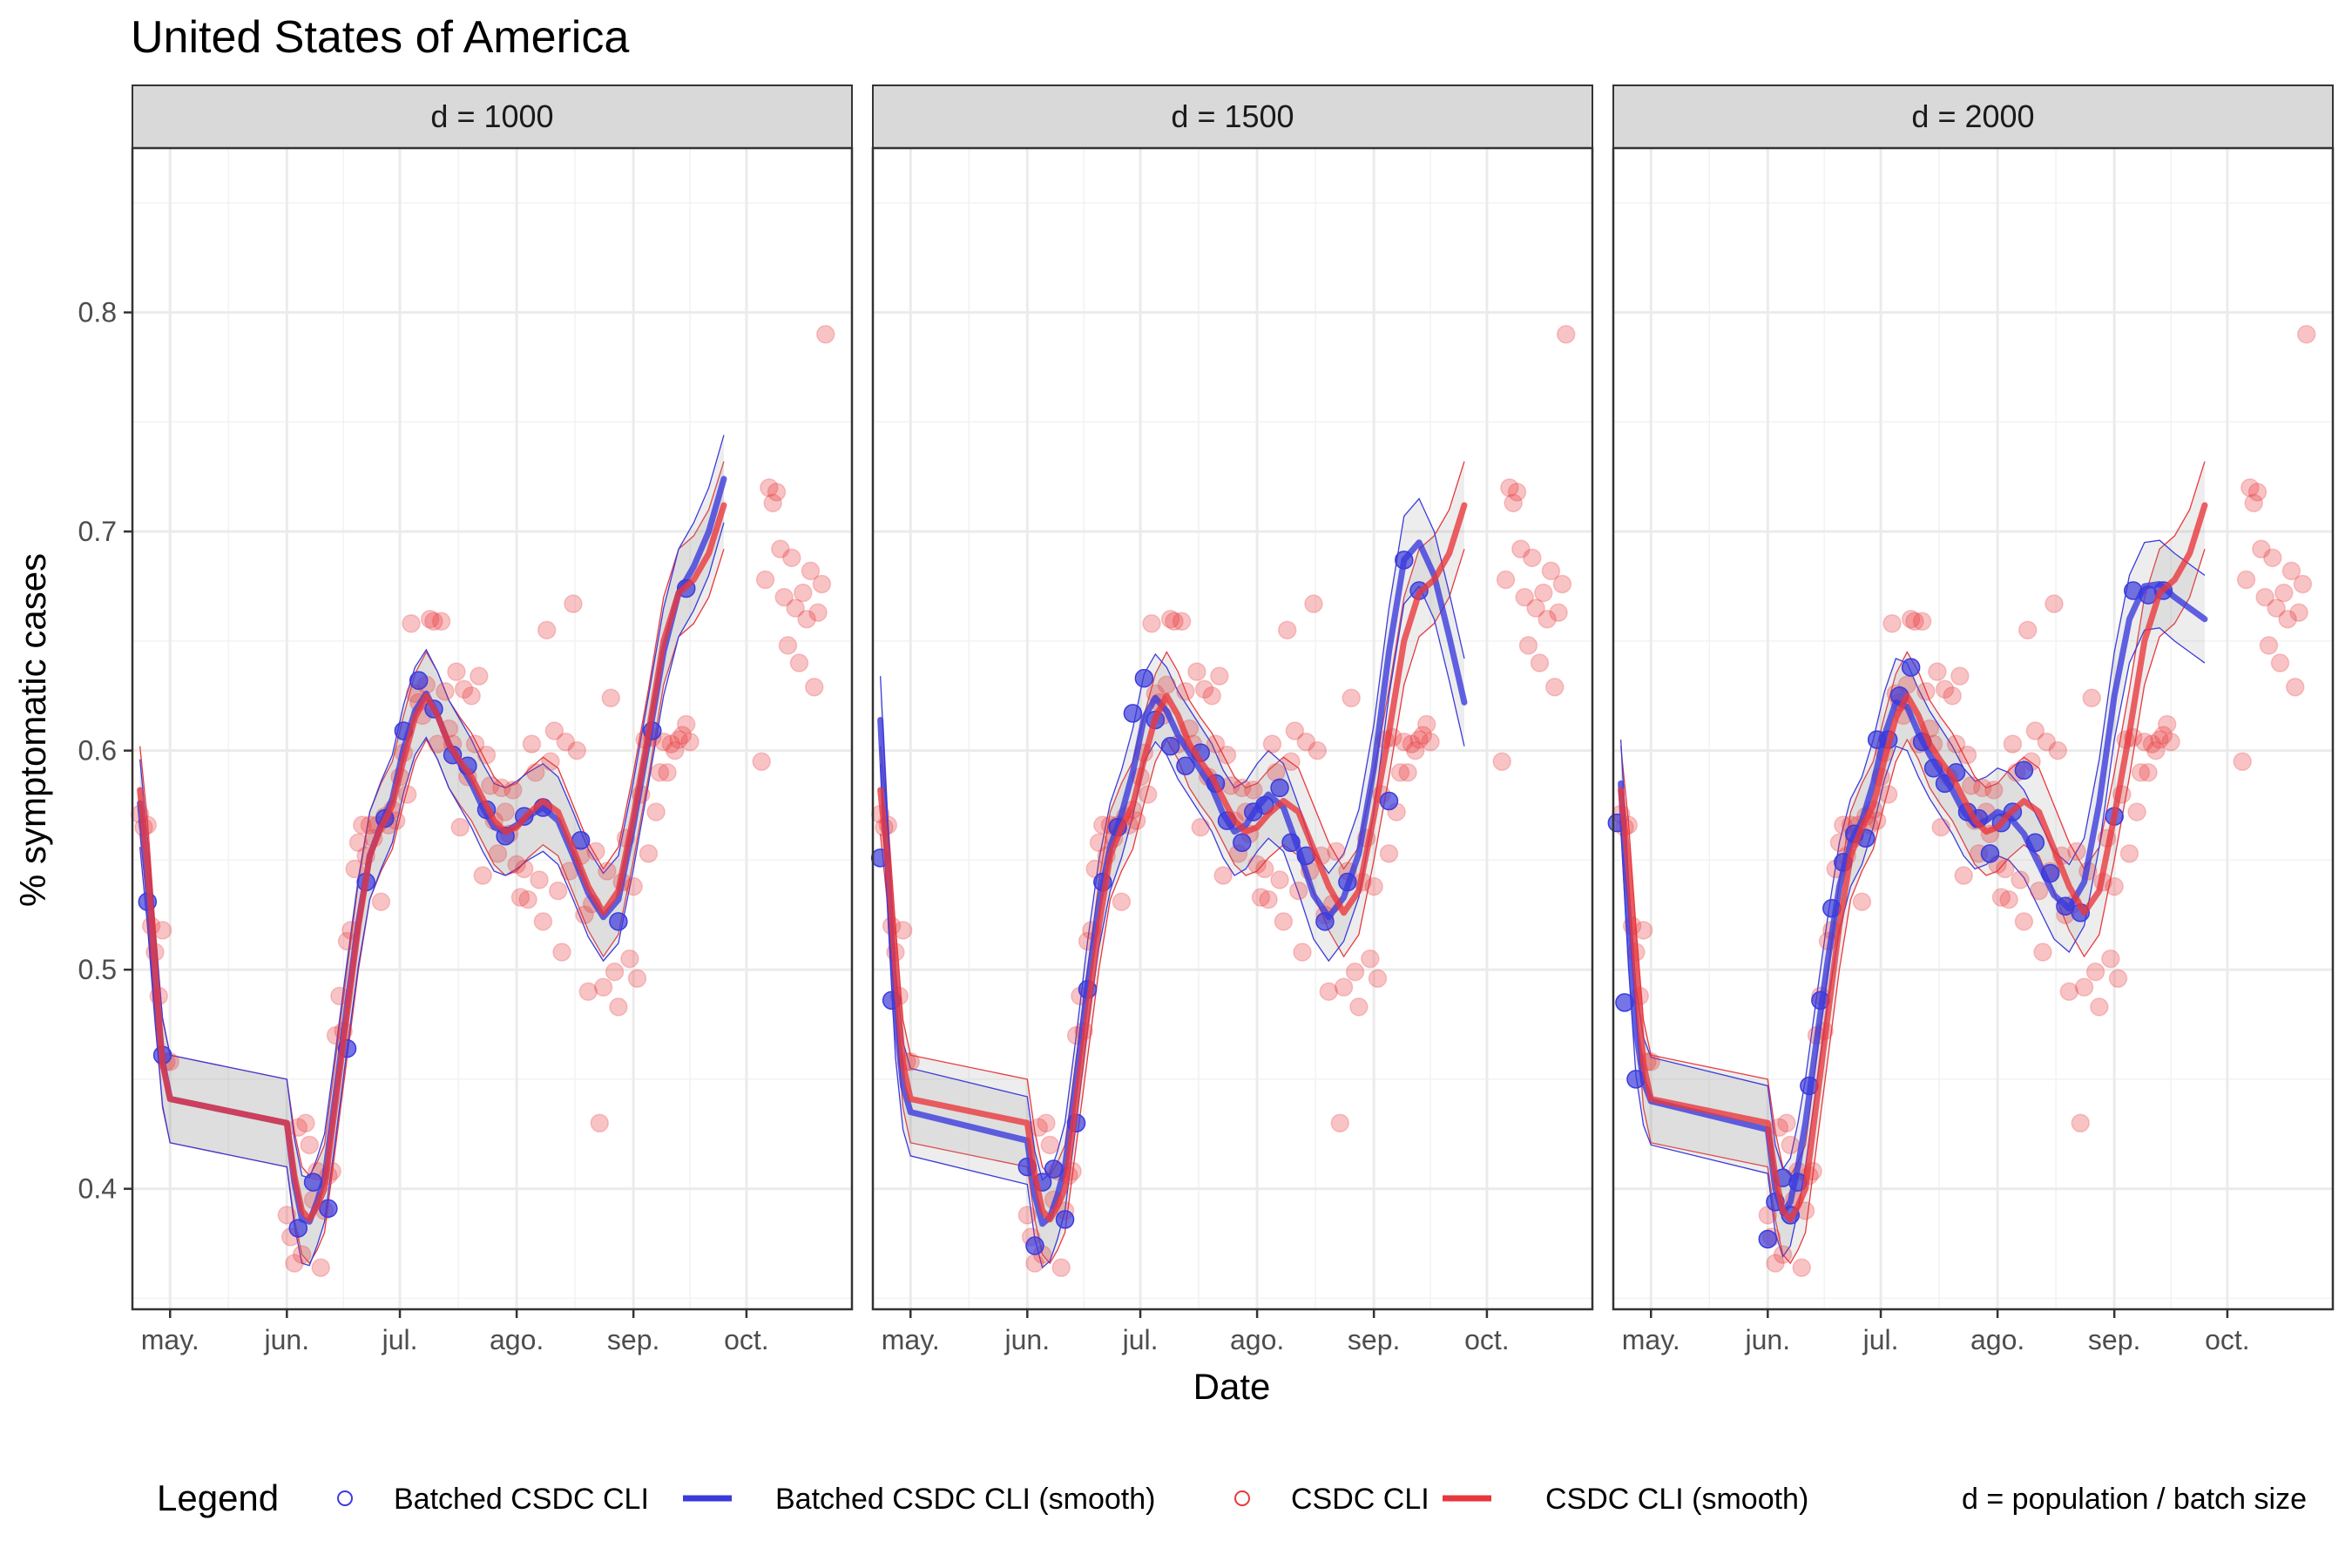  Describe the element at coordinates (98, 312) in the screenshot. I see `y-tick-label: 0.8` at that location.